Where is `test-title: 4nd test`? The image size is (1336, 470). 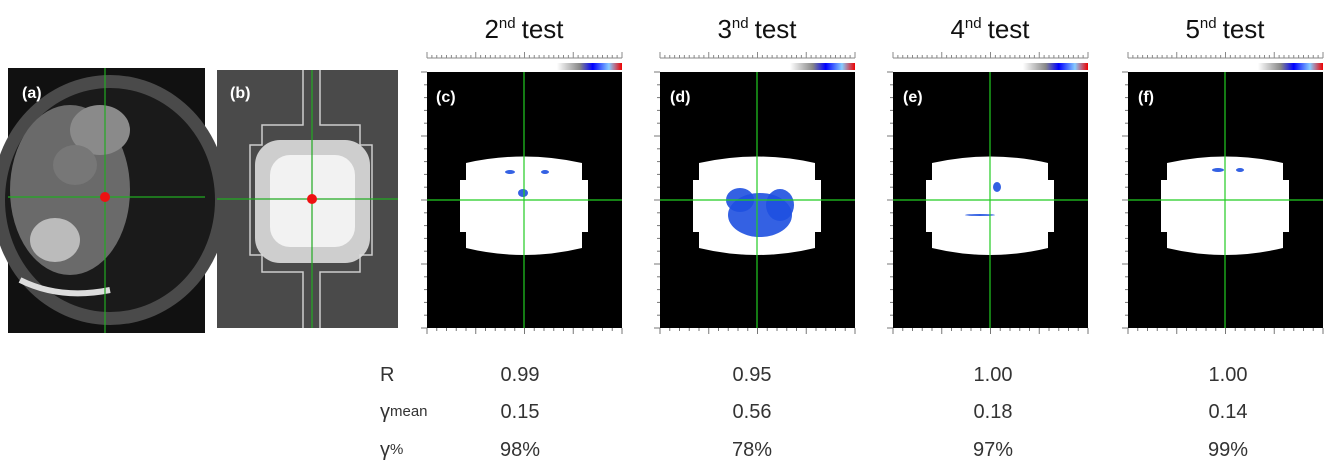 test-title: 4nd test is located at coordinates (990, 29).